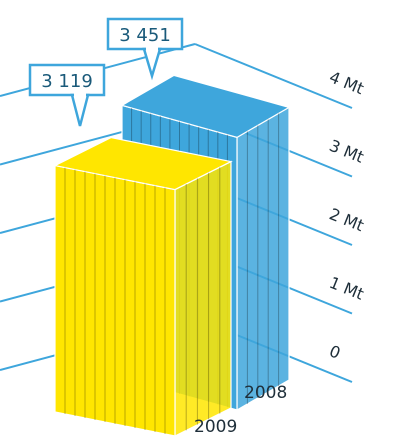  Describe the element at coordinates (203, 298) in the screenshot. I see `bar-2009-side` at that location.